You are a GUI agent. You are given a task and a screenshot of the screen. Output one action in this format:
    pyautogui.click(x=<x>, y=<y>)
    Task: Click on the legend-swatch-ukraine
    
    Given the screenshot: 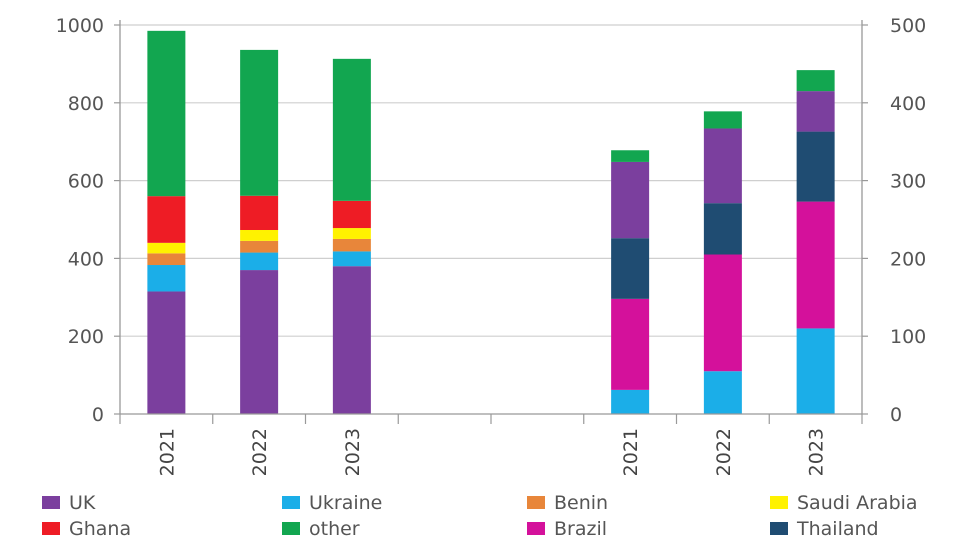 What is the action you would take?
    pyautogui.click(x=291, y=502)
    